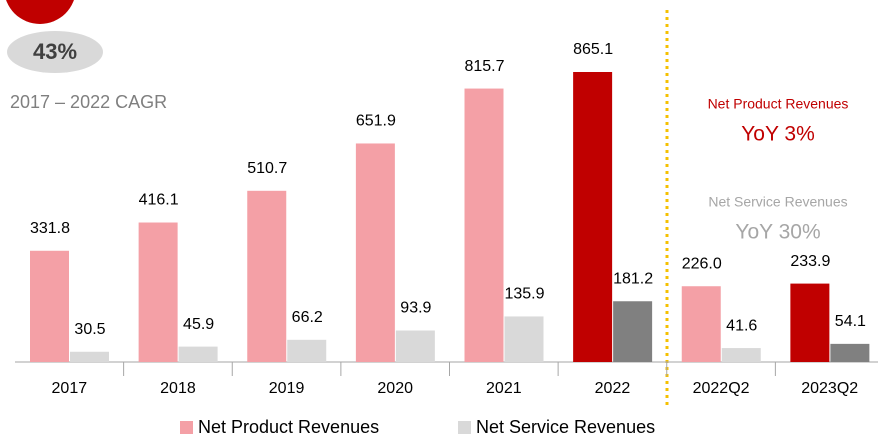 The image size is (878, 438). I want to click on data-label: 93.9, so click(415, 308).